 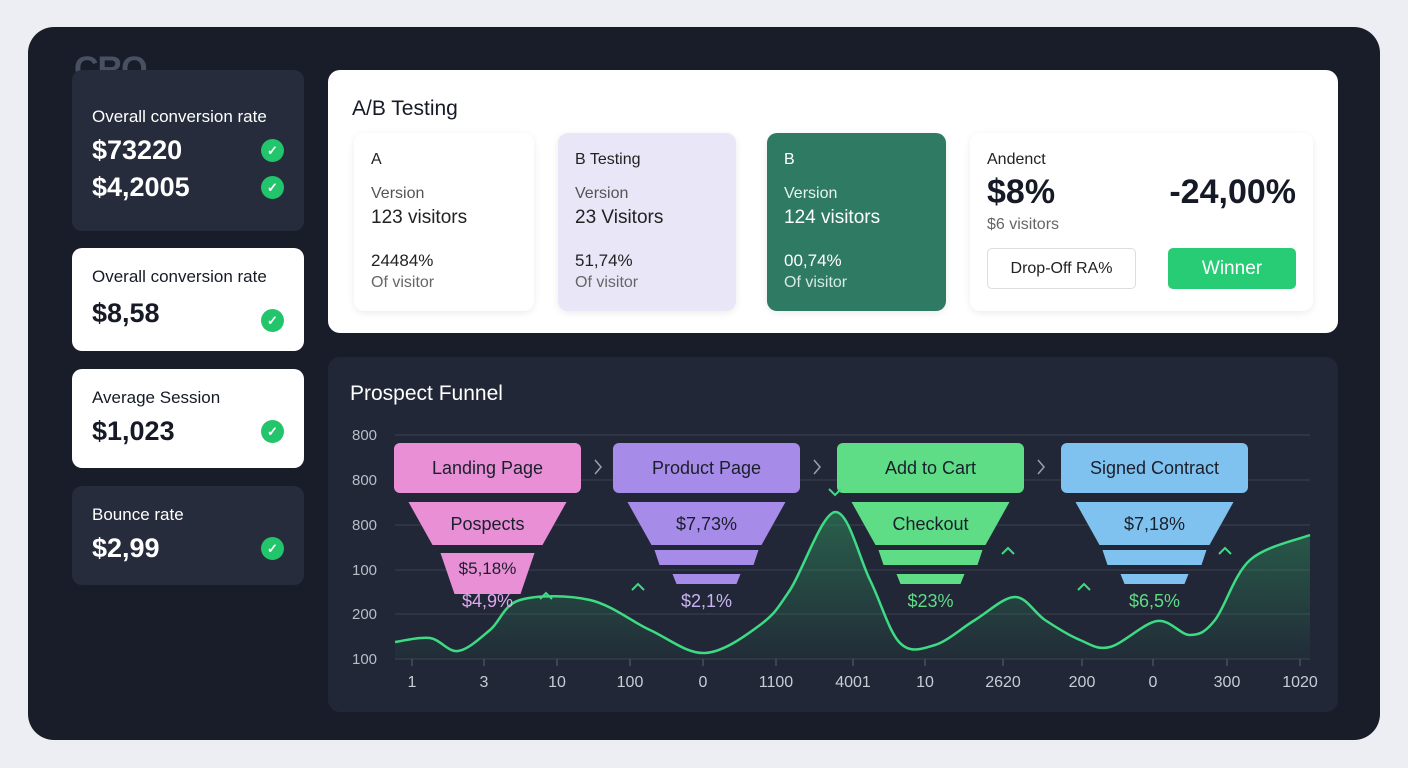 What do you see at coordinates (1232, 268) in the screenshot?
I see `winner-button: Winner` at bounding box center [1232, 268].